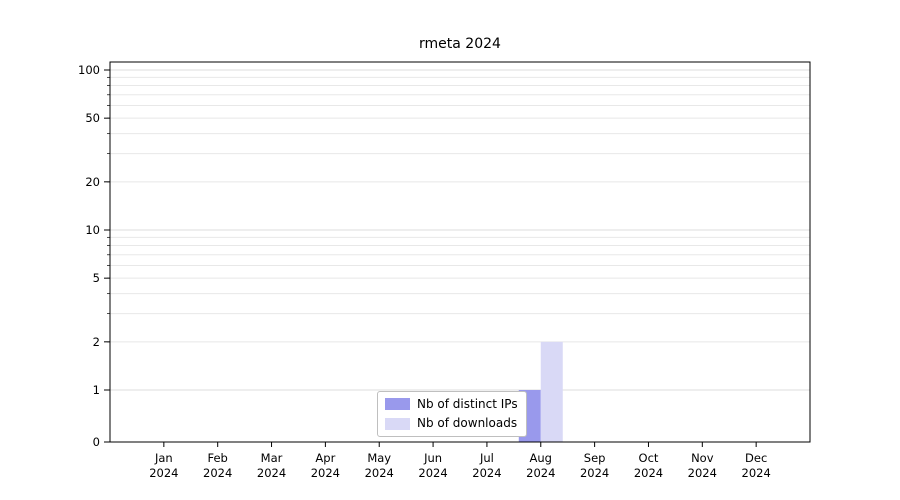 The image size is (900, 500). I want to click on y-tick-label: 50, so click(92, 118).